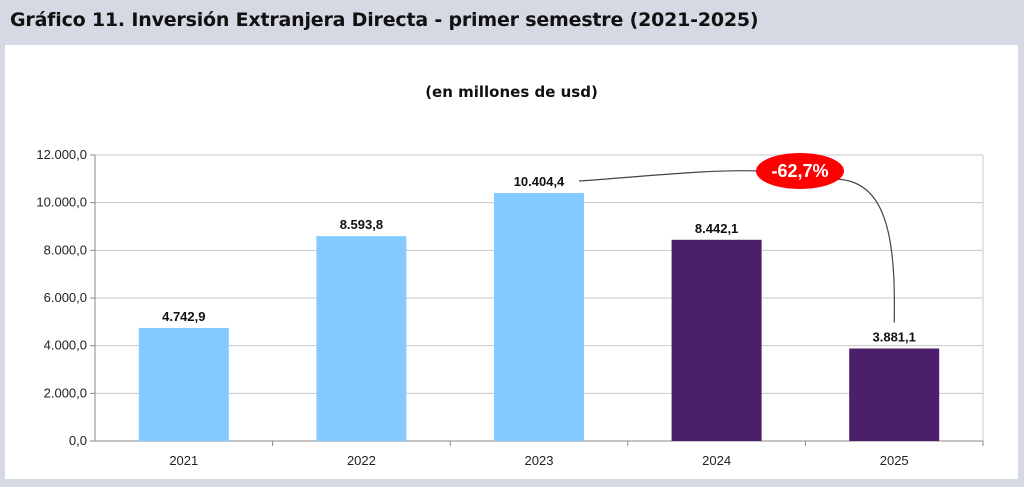  Describe the element at coordinates (61, 202) in the screenshot. I see `y-tick-label: 10.000,0` at that location.